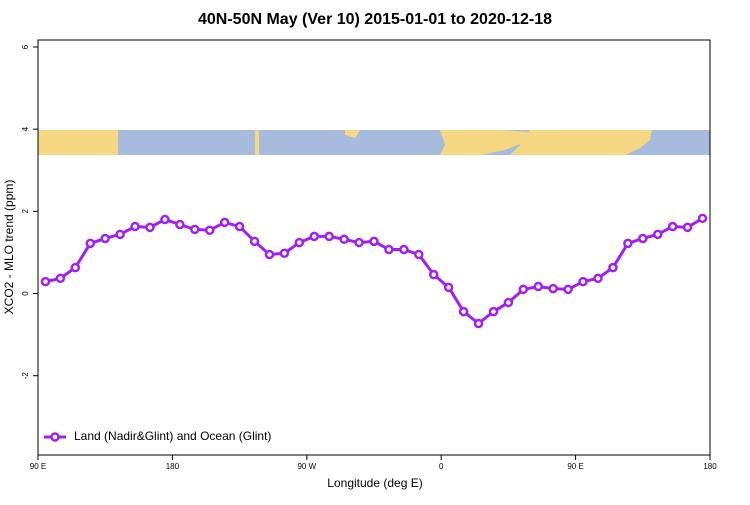  I want to click on x-tick-label: 90 W, so click(306, 466).